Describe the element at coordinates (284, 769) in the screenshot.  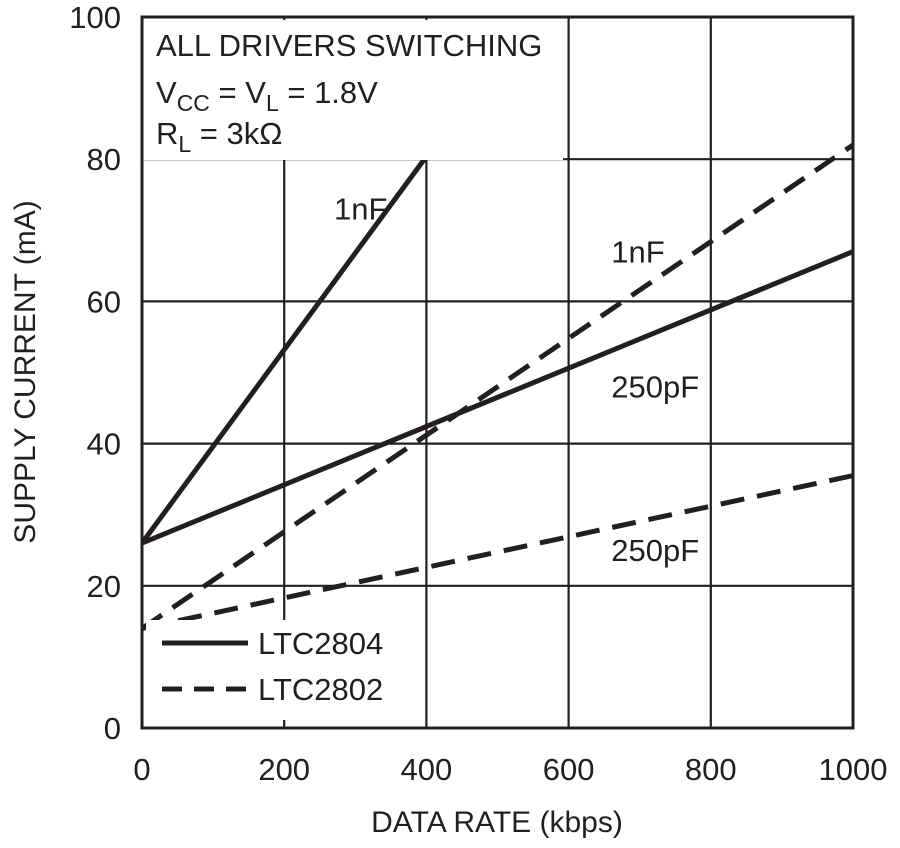
I see `x-tick-label: 200` at that location.